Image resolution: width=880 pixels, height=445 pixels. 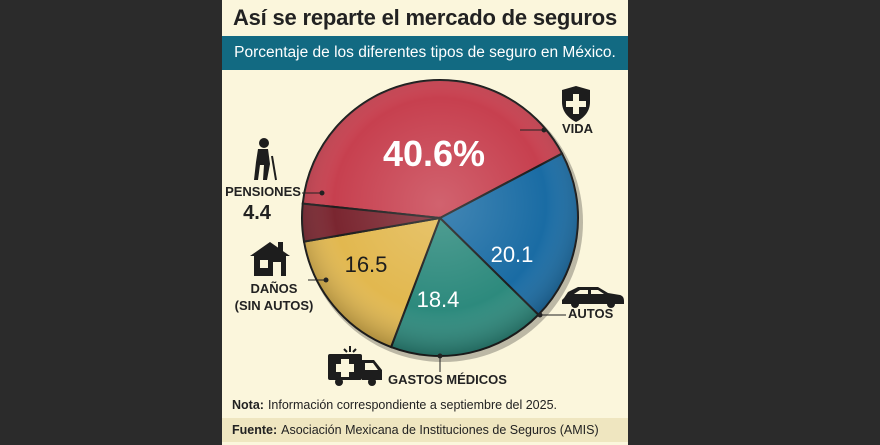 I want to click on page-title: Así se reparte el mercado de seguros, so click(x=425, y=18).